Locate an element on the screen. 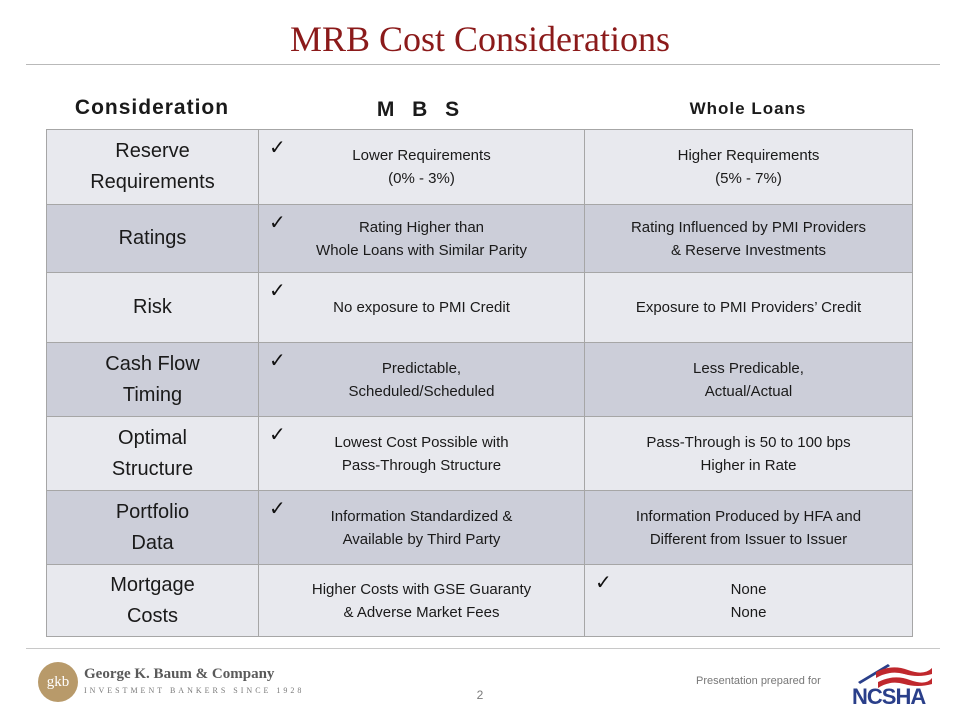 Image resolution: width=960 pixels, height=720 pixels. consideration-cell-text: Mortgage is located at coordinates (152, 584).